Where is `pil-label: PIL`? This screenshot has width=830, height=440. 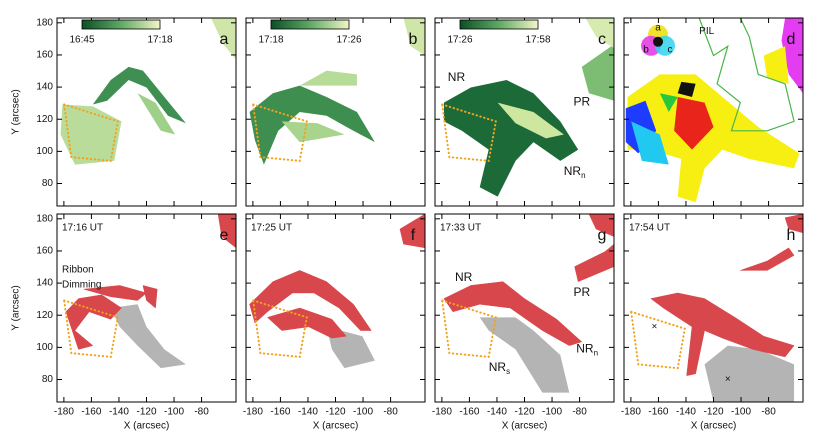
pil-label: PIL is located at coordinates (706, 31).